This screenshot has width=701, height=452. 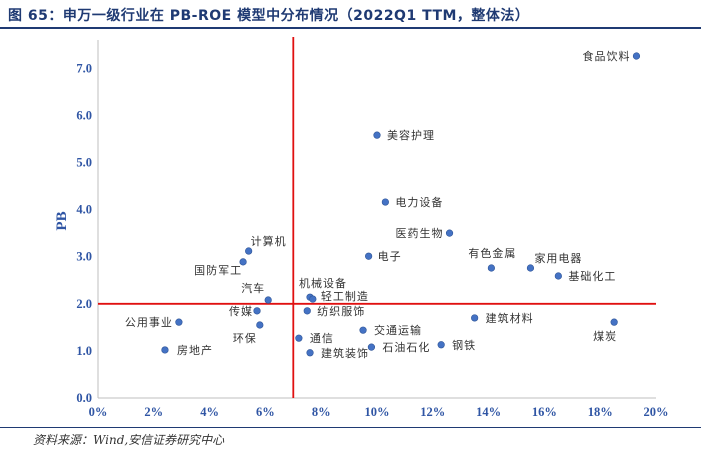 What do you see at coordinates (84, 115) in the screenshot?
I see `y-tick-label: 6.0` at bounding box center [84, 115].